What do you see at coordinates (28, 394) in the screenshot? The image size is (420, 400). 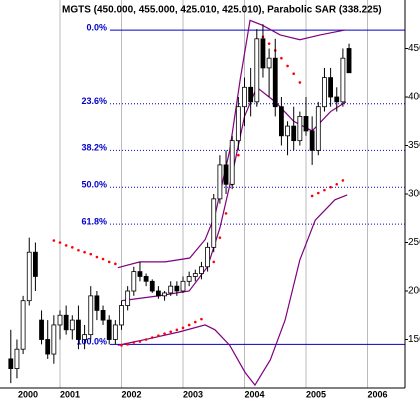 I see `x-tick-label: 2000` at bounding box center [28, 394].